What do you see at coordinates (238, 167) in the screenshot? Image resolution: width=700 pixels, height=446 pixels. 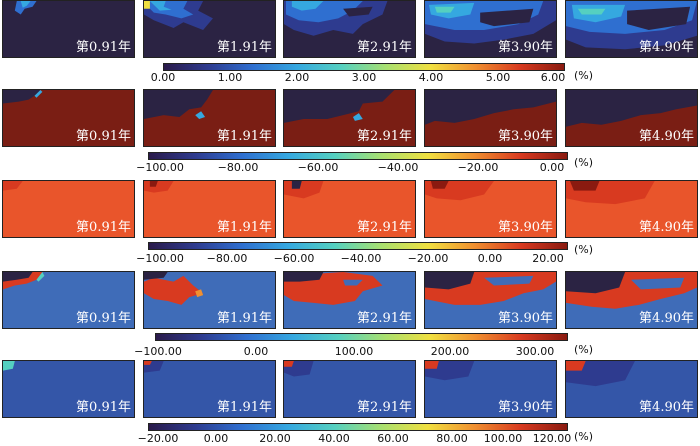 I see `row2-tick-2: −80.00` at bounding box center [238, 167].